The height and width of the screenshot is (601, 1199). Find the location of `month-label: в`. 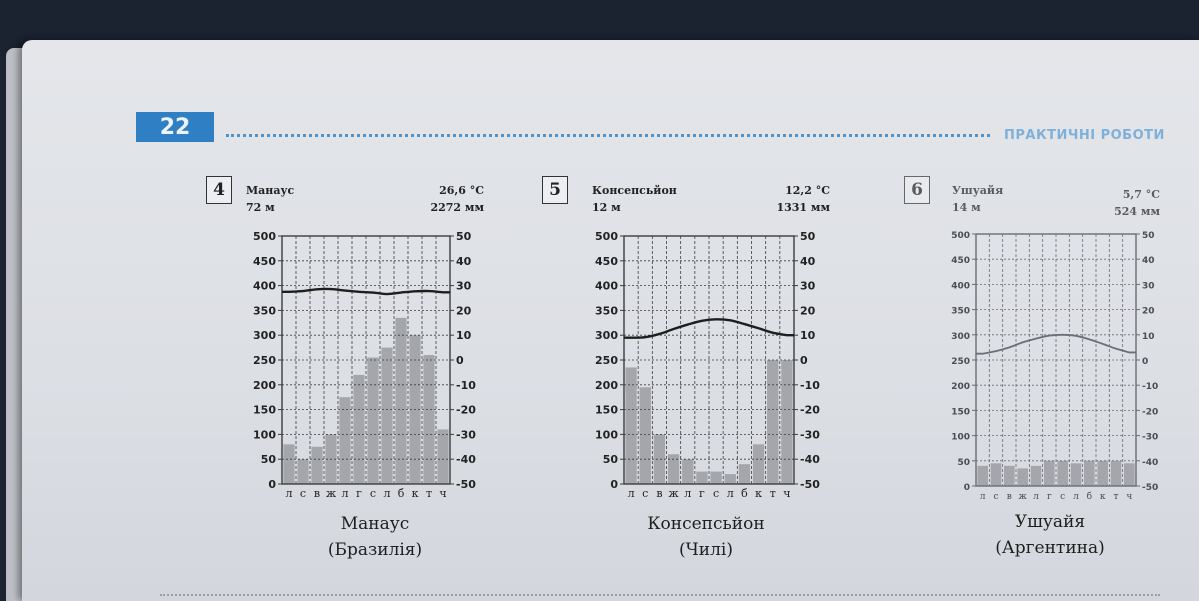

month-label: в is located at coordinates (1009, 497).